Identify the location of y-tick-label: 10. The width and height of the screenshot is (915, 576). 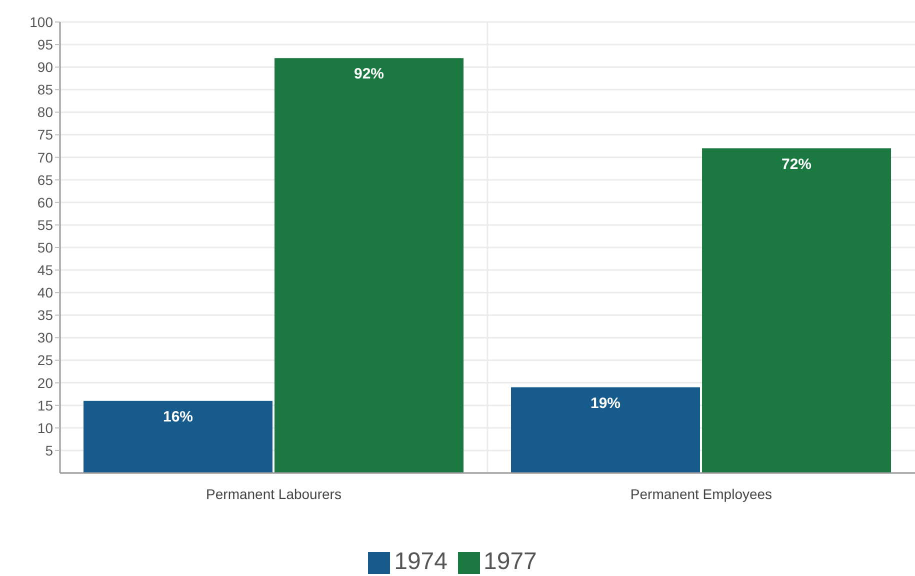
(45, 428).